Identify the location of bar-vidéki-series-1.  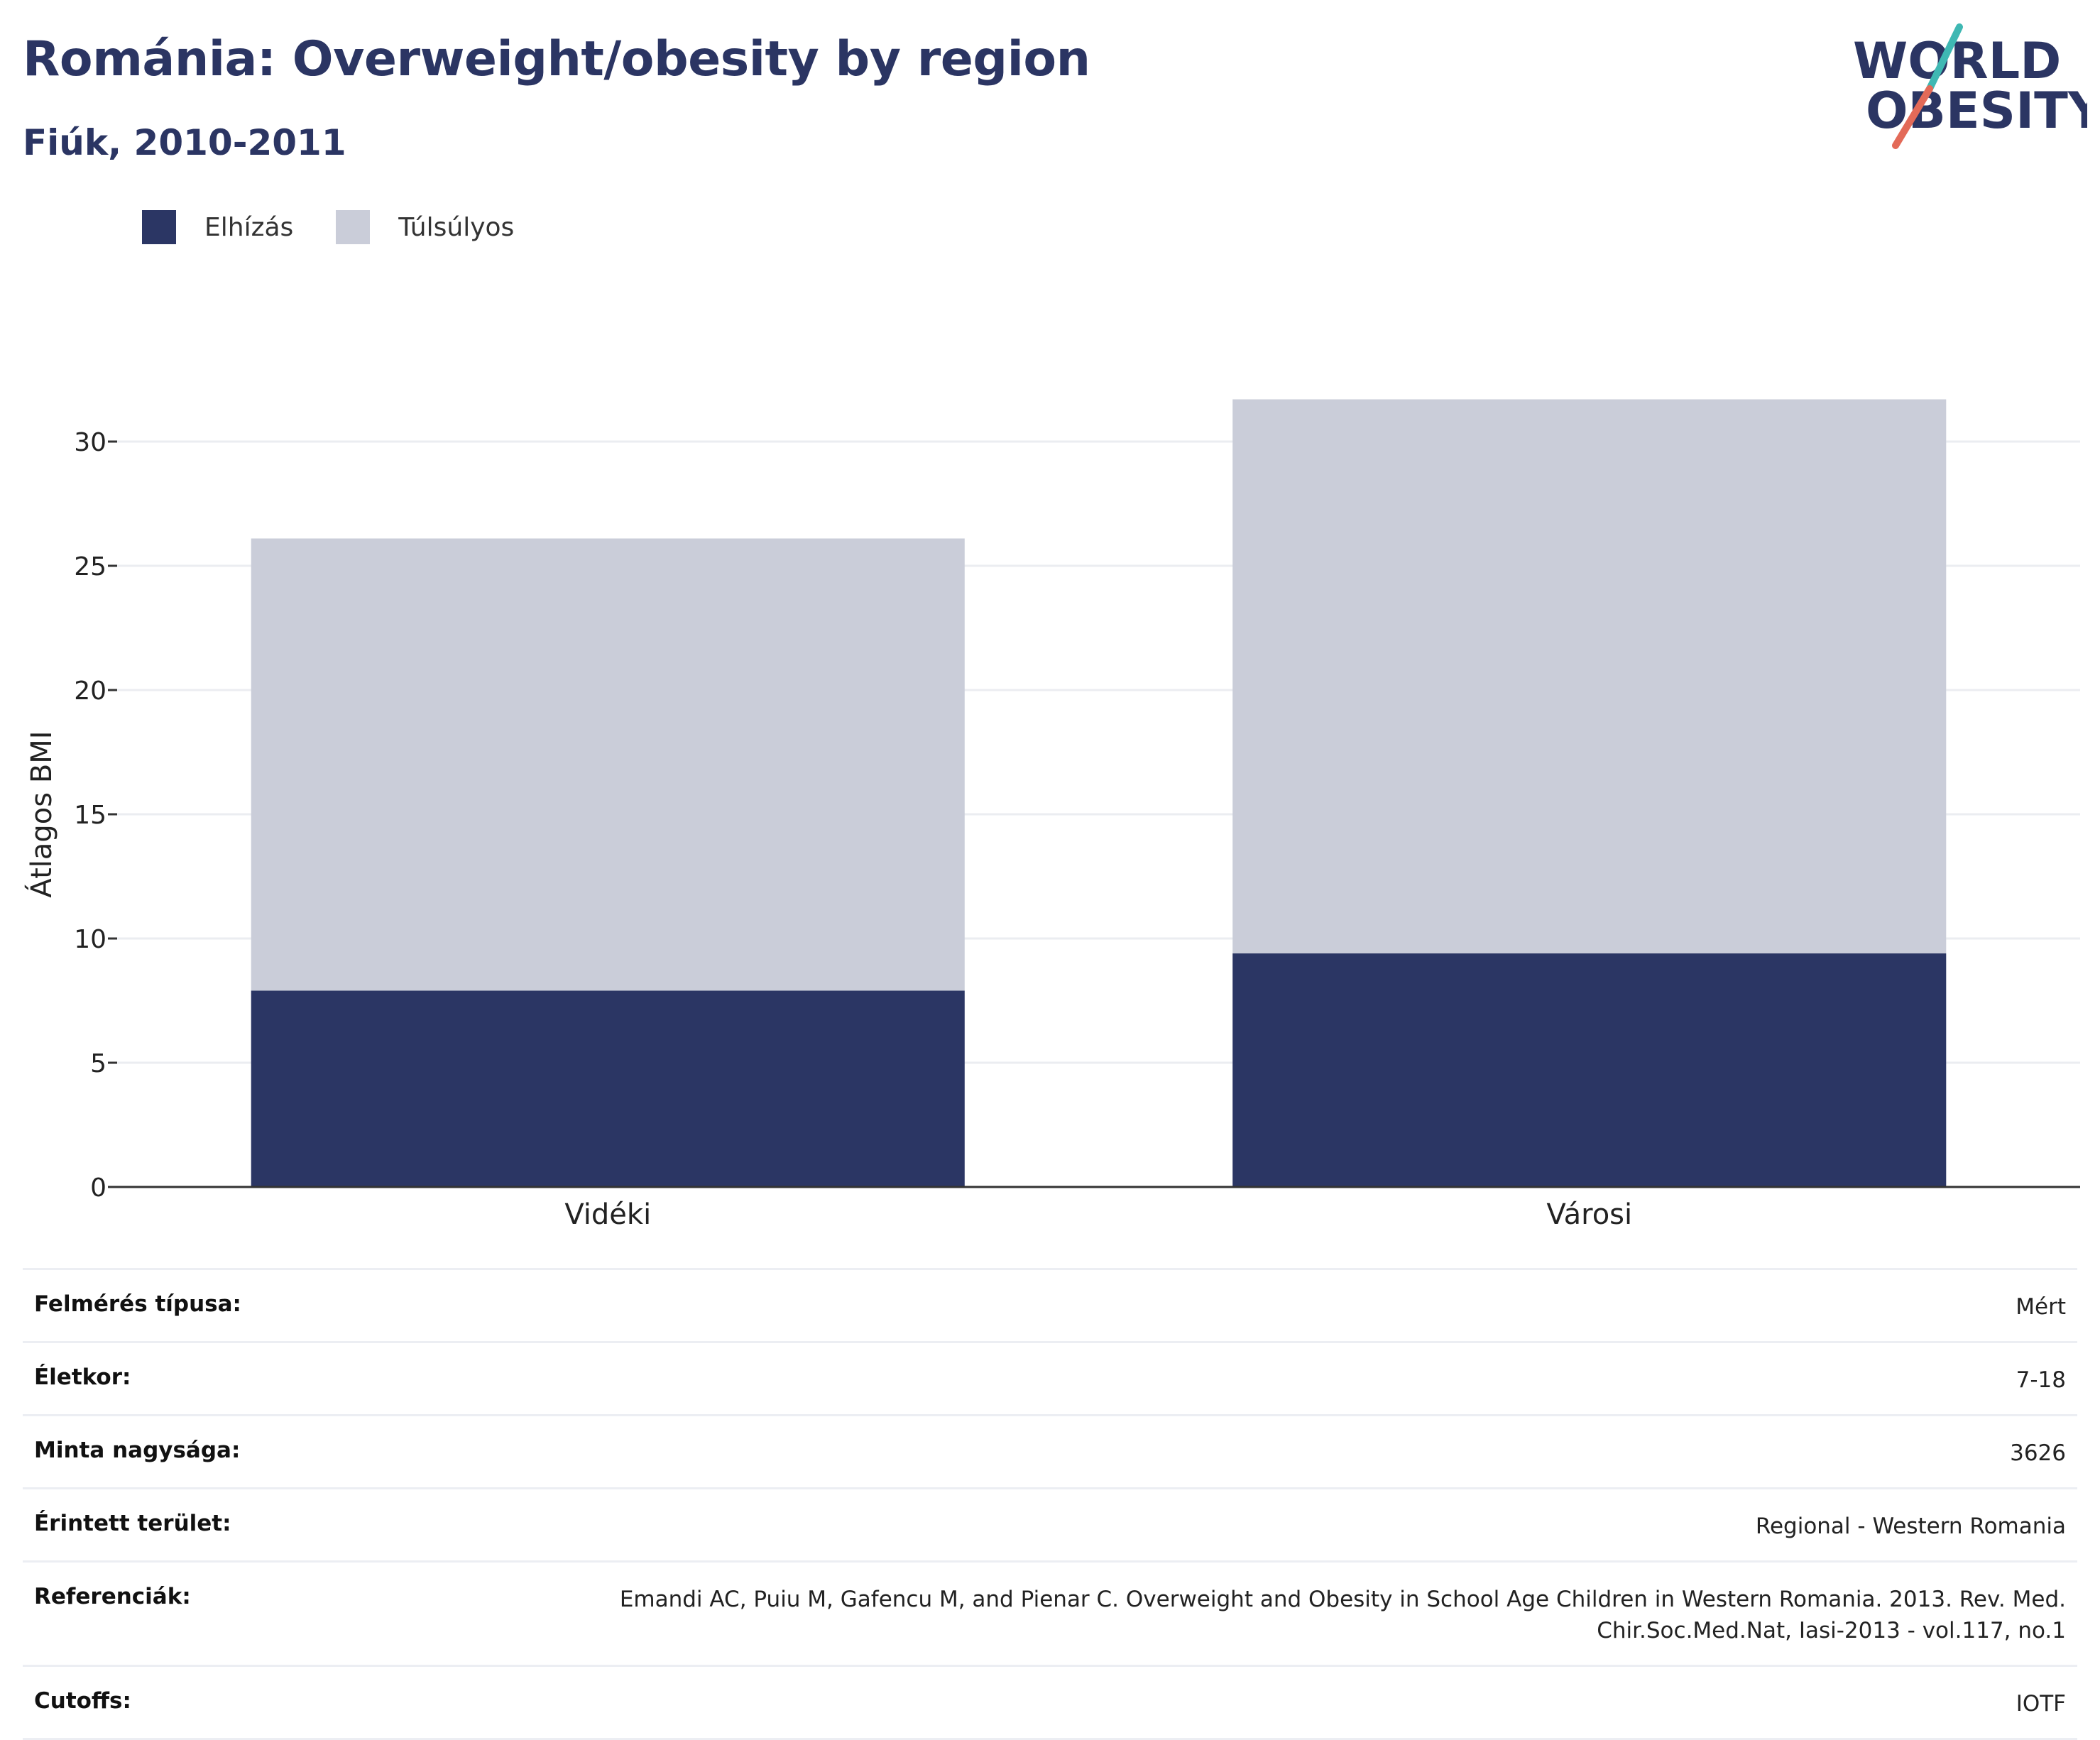
(608, 765).